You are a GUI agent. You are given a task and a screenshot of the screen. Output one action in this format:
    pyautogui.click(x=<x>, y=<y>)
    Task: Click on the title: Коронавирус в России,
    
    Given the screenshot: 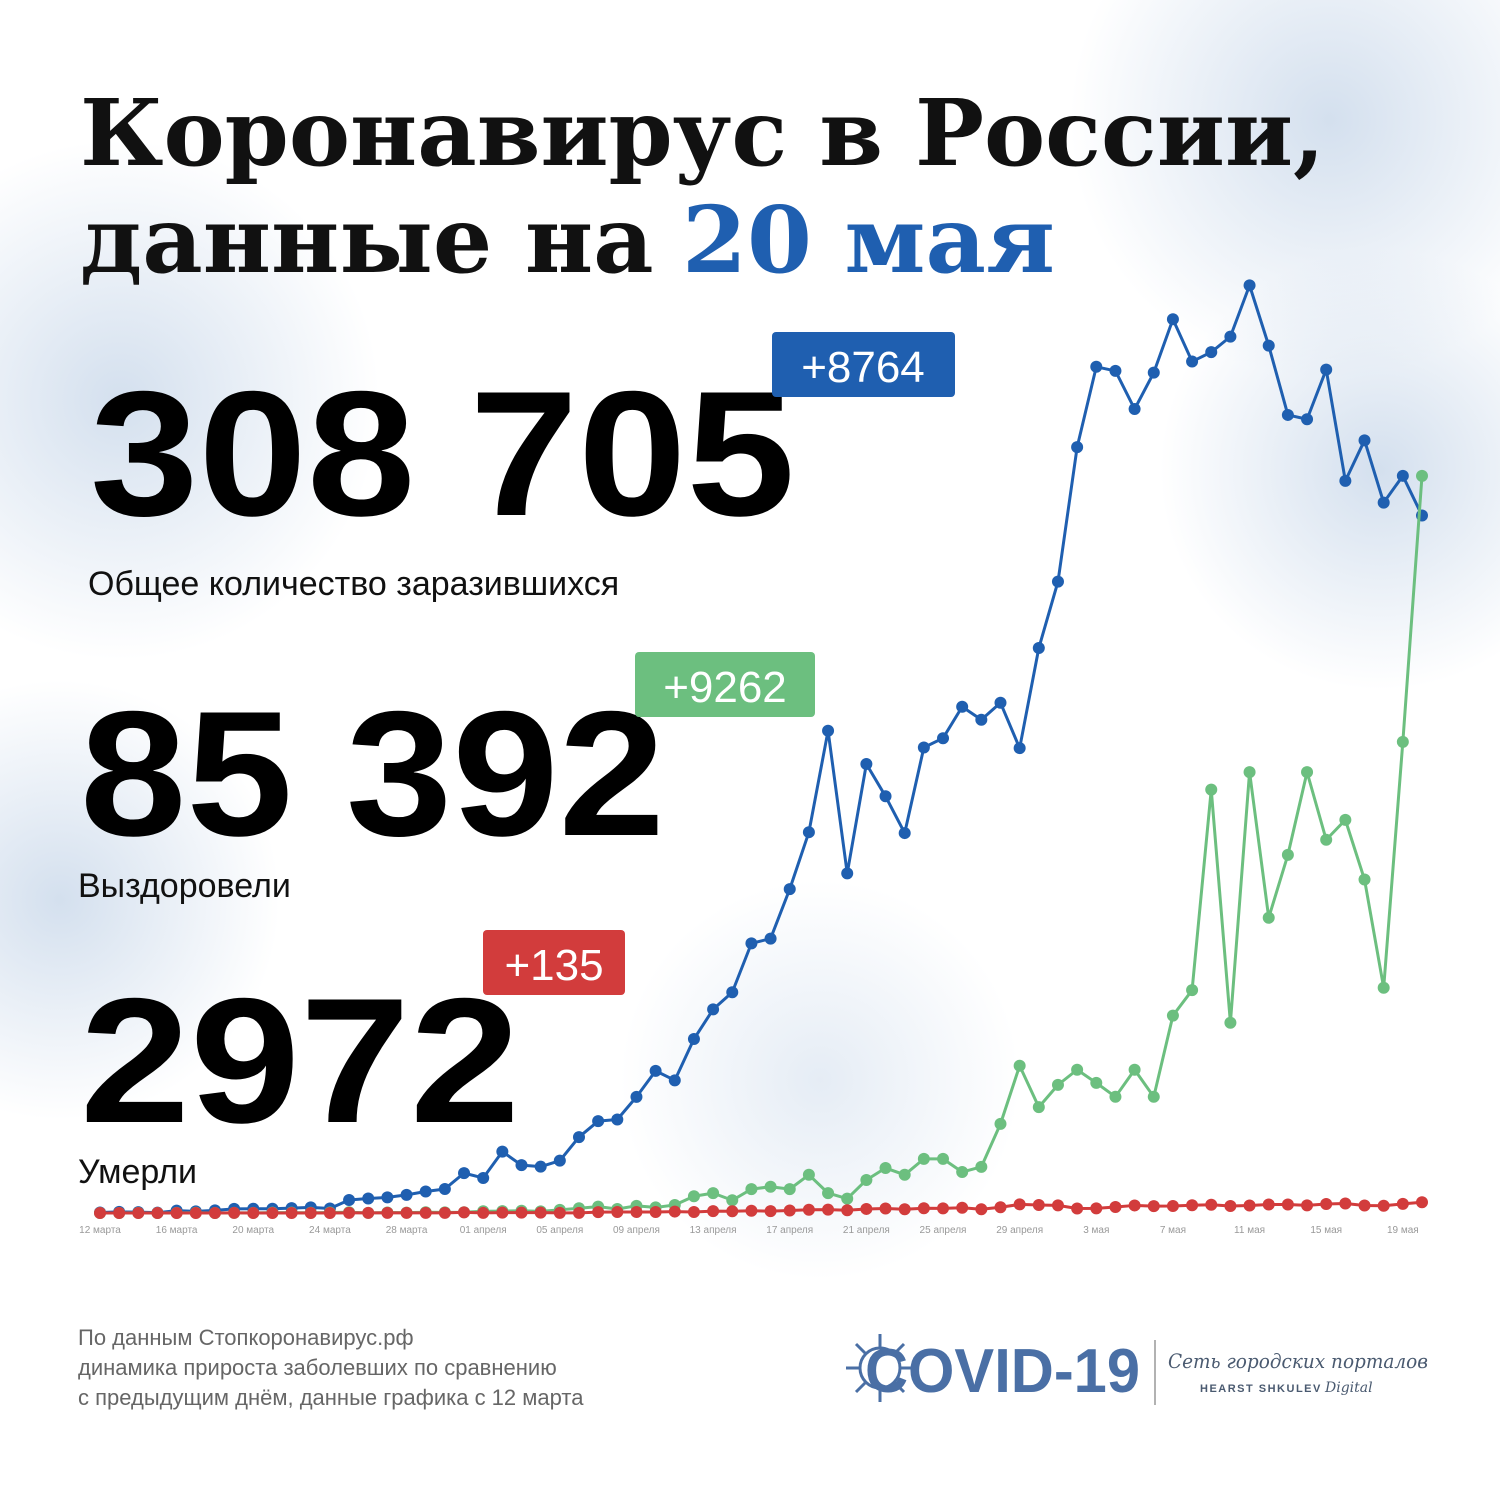 What is the action you would take?
    pyautogui.click(x=702, y=133)
    